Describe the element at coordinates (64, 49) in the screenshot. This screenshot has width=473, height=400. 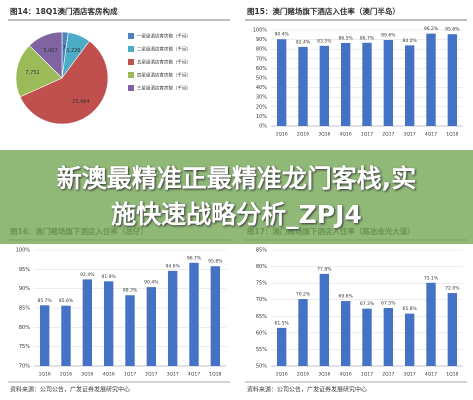
I see `slice-label: 873` at that location.